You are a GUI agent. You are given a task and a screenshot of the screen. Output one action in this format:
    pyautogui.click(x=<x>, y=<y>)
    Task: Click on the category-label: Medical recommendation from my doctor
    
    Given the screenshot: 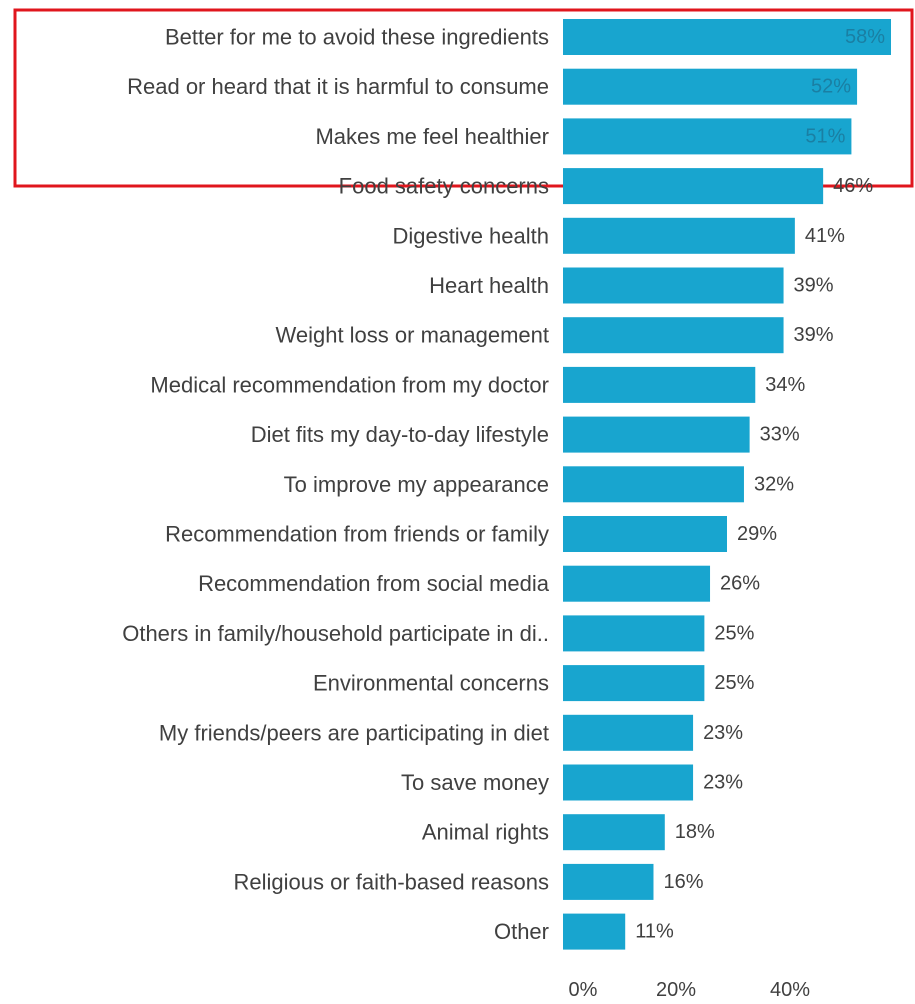 What is the action you would take?
    pyautogui.click(x=349, y=384)
    